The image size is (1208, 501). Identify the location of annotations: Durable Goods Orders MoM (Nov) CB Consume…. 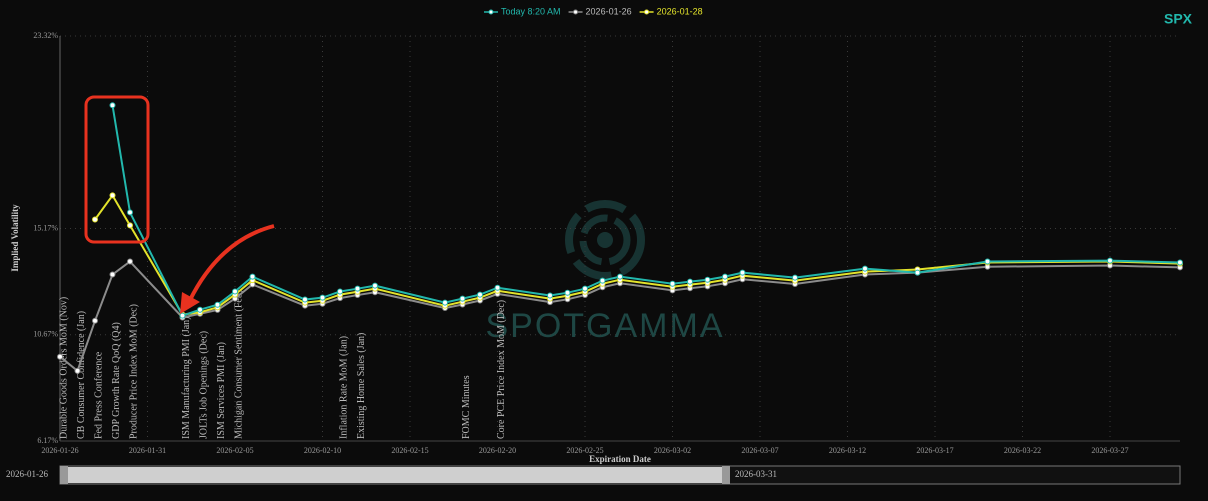
(282, 364).